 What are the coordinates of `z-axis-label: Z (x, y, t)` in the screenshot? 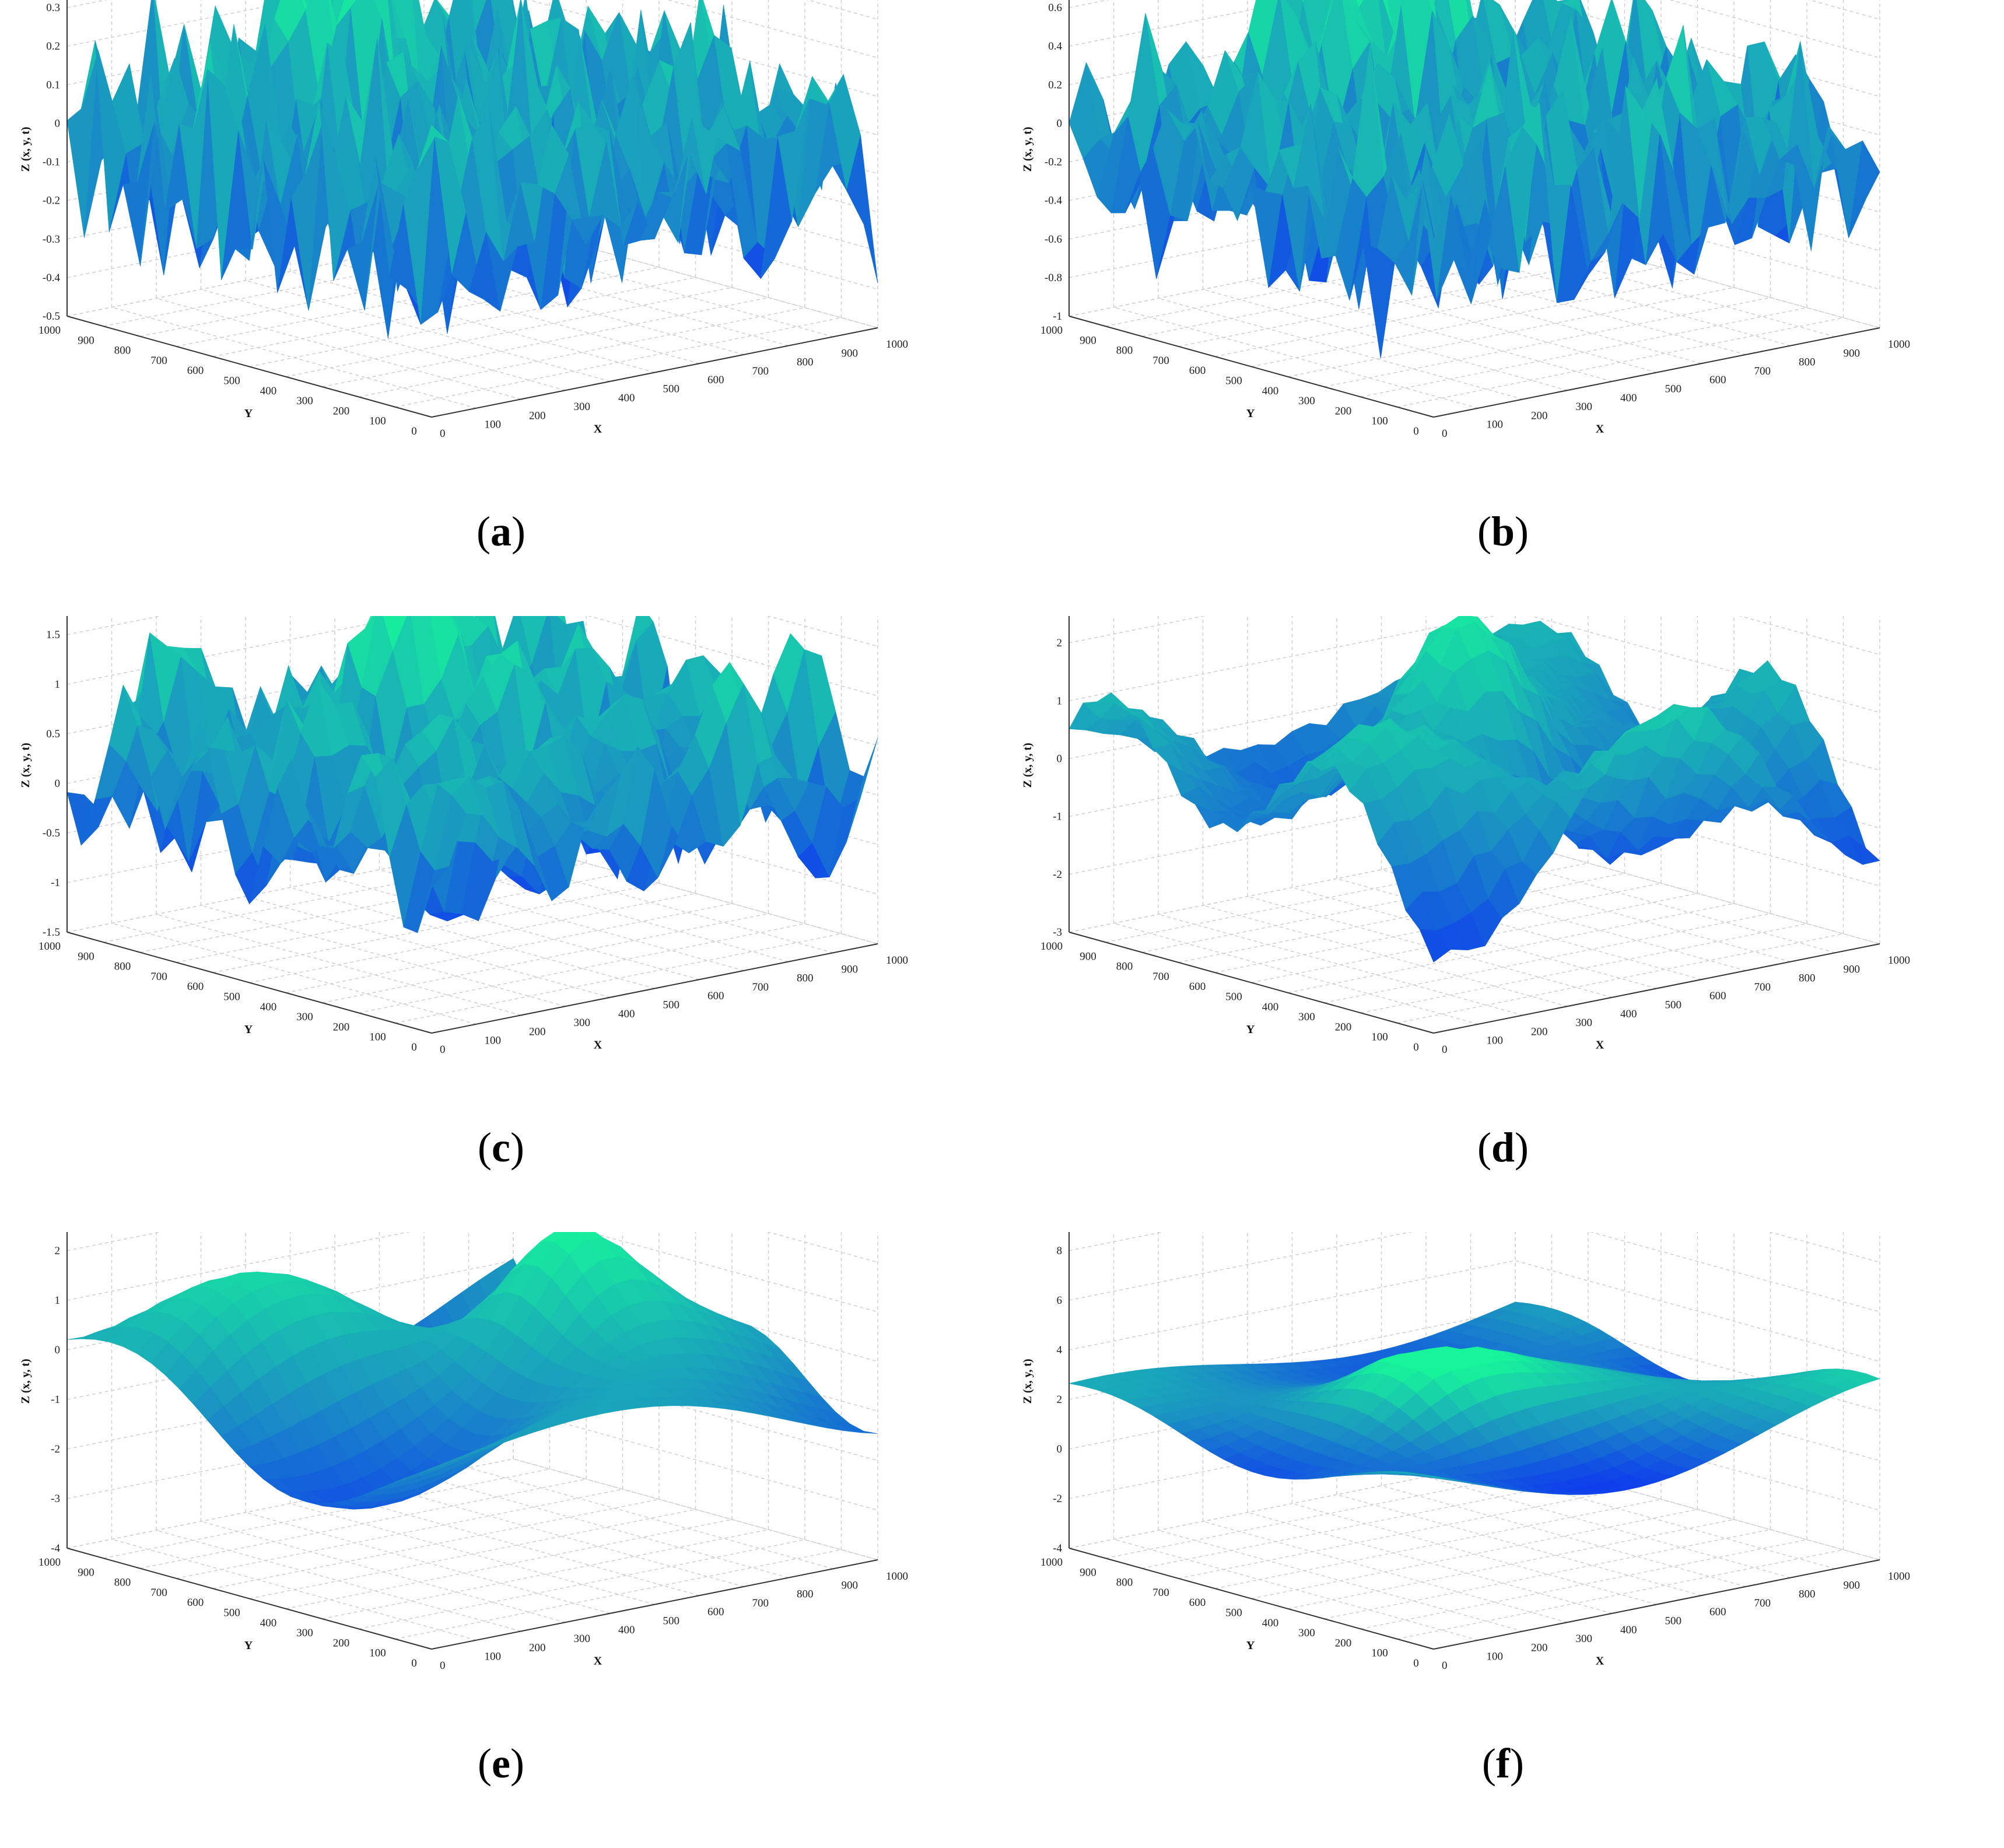 It's located at (26, 765).